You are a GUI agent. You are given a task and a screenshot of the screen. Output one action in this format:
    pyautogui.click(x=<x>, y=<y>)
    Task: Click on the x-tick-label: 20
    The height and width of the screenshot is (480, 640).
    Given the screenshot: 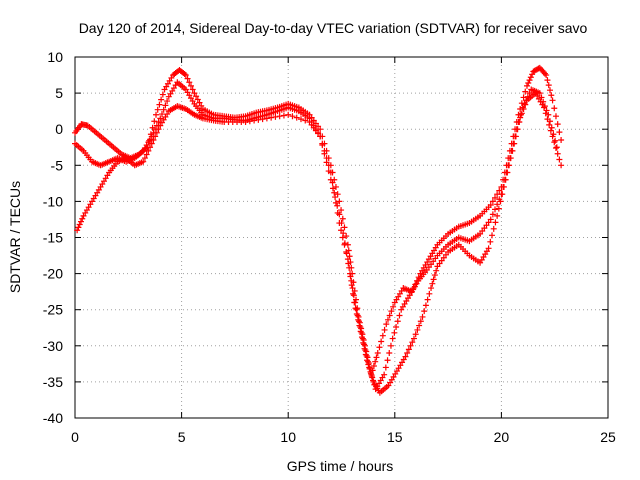 What is the action you would take?
    pyautogui.click(x=502, y=437)
    